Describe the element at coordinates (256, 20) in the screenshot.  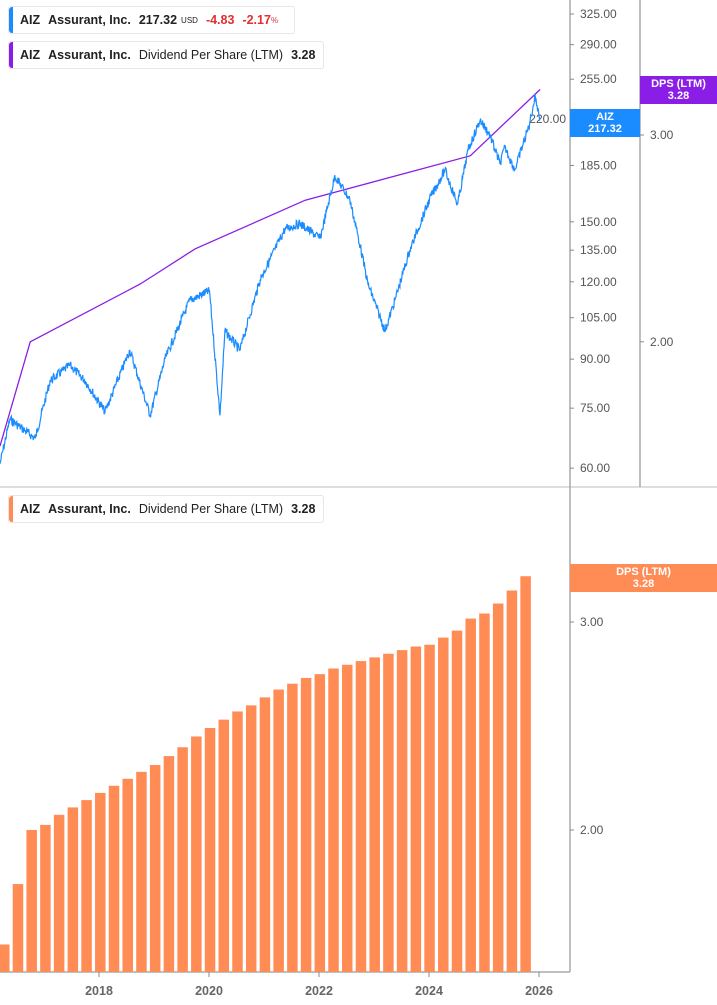
I see `change-pct: -2.17` at that location.